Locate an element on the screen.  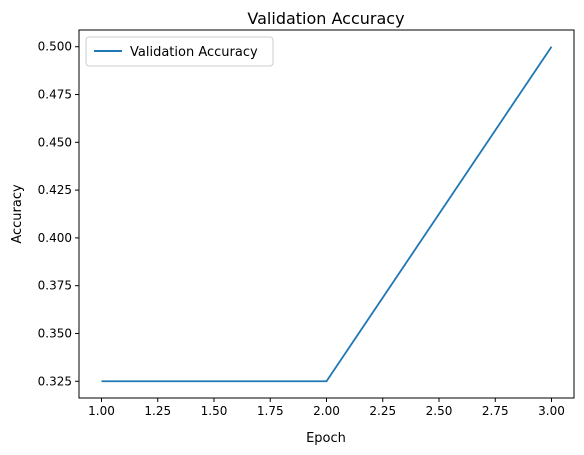
x-tick-label: 2.50 is located at coordinates (439, 411).